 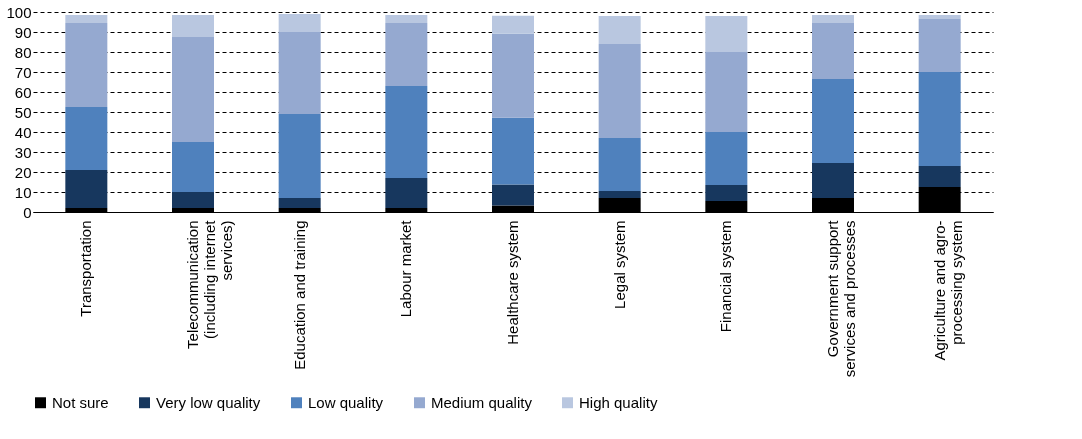 What do you see at coordinates (86, 268) in the screenshot?
I see `x-tick-label: Transportation` at bounding box center [86, 268].